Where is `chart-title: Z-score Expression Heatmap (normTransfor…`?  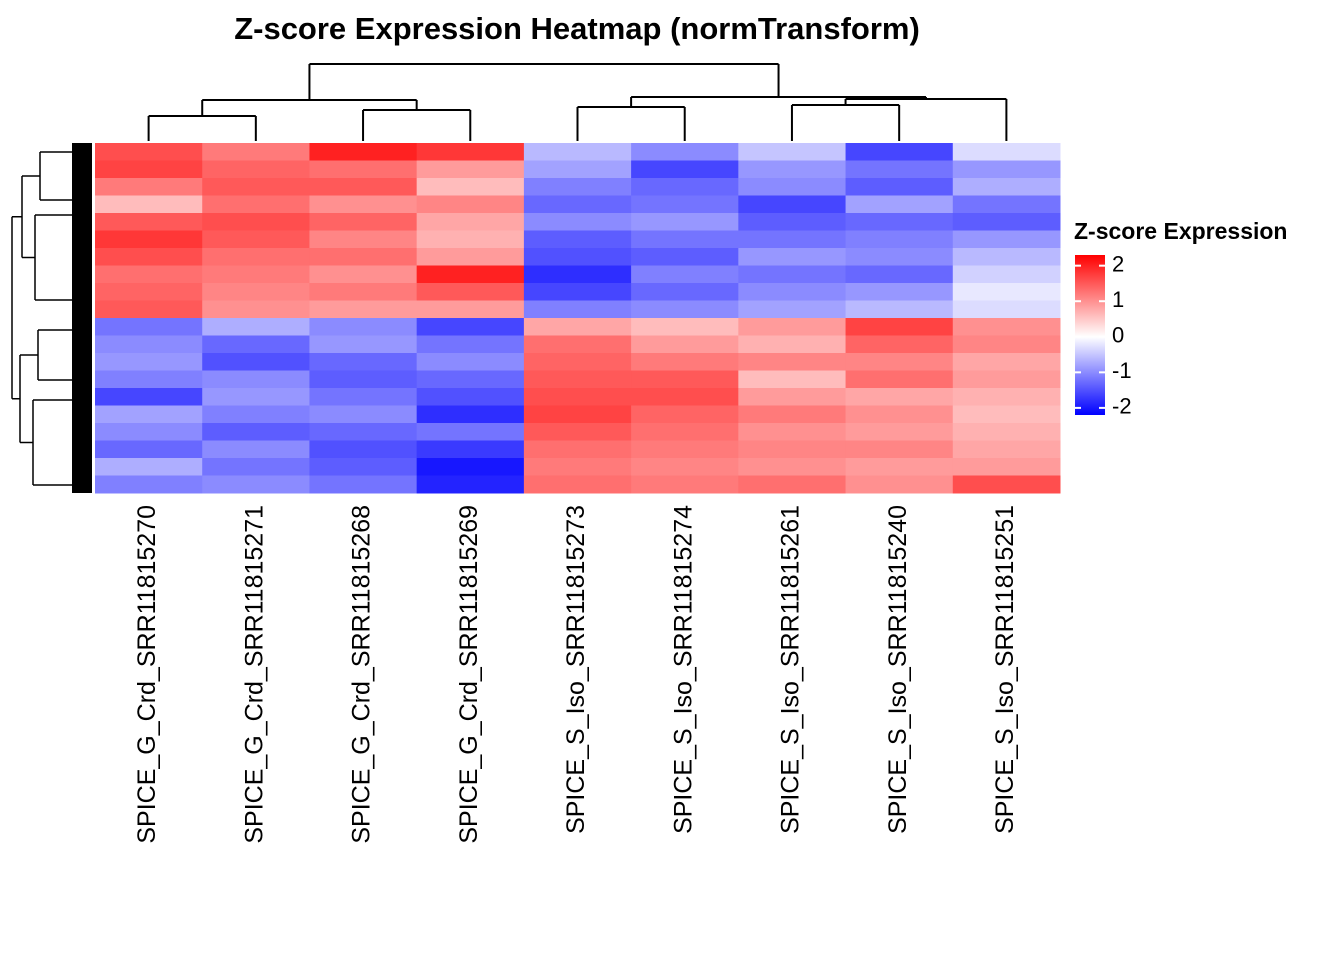 chart-title: Z-score Expression Heatmap (normTransfor… is located at coordinates (577, 28).